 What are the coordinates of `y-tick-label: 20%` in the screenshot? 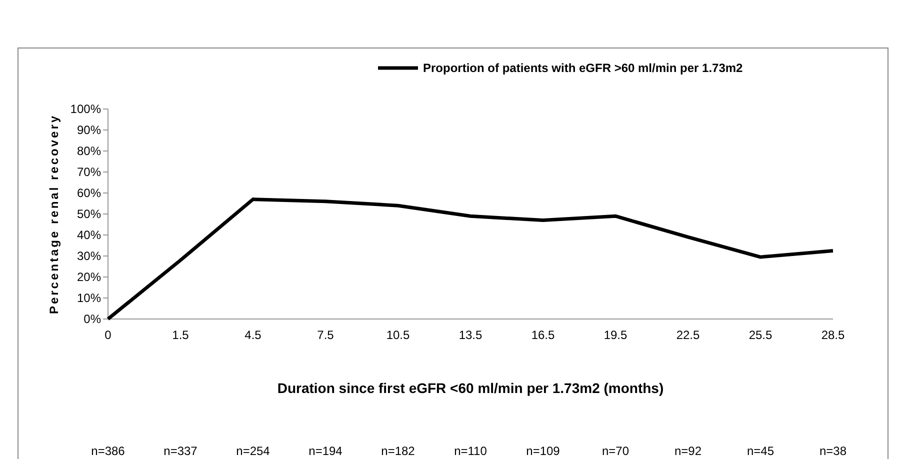 It's located at (89, 277).